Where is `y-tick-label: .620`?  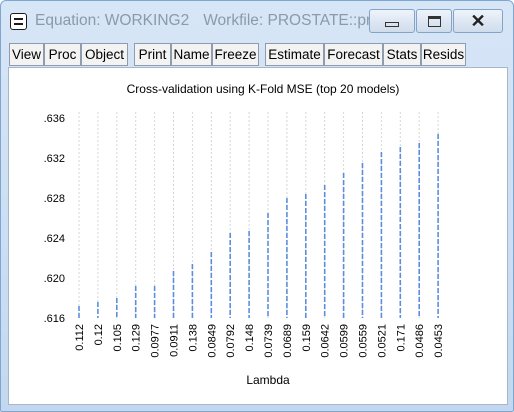
y-tick-label: .620 is located at coordinates (54, 279).